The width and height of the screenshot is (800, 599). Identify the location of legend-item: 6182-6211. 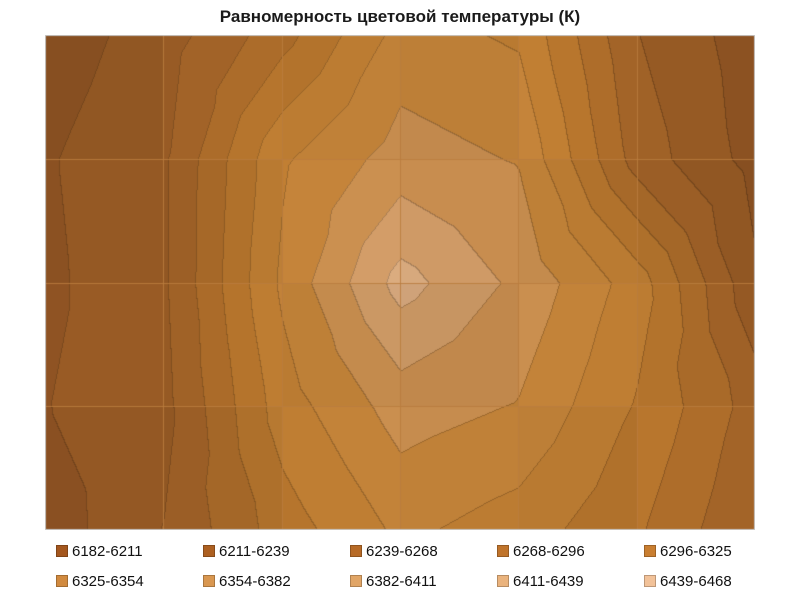
(129, 551).